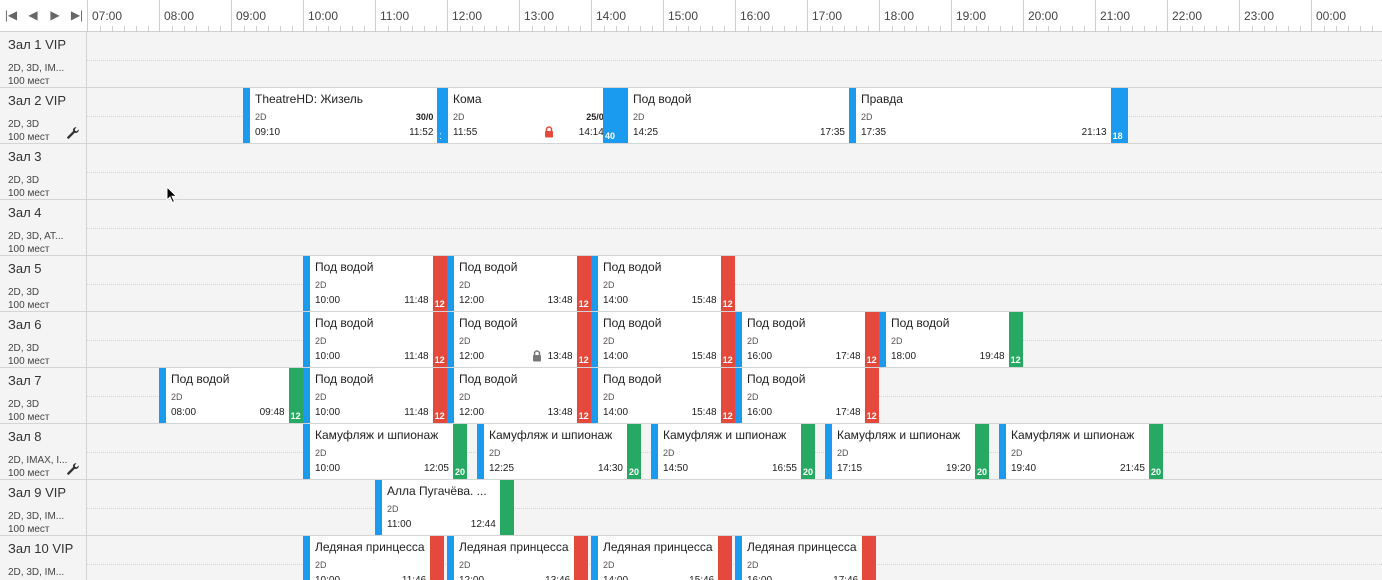  I want to click on session-title: Кома, so click(467, 99).